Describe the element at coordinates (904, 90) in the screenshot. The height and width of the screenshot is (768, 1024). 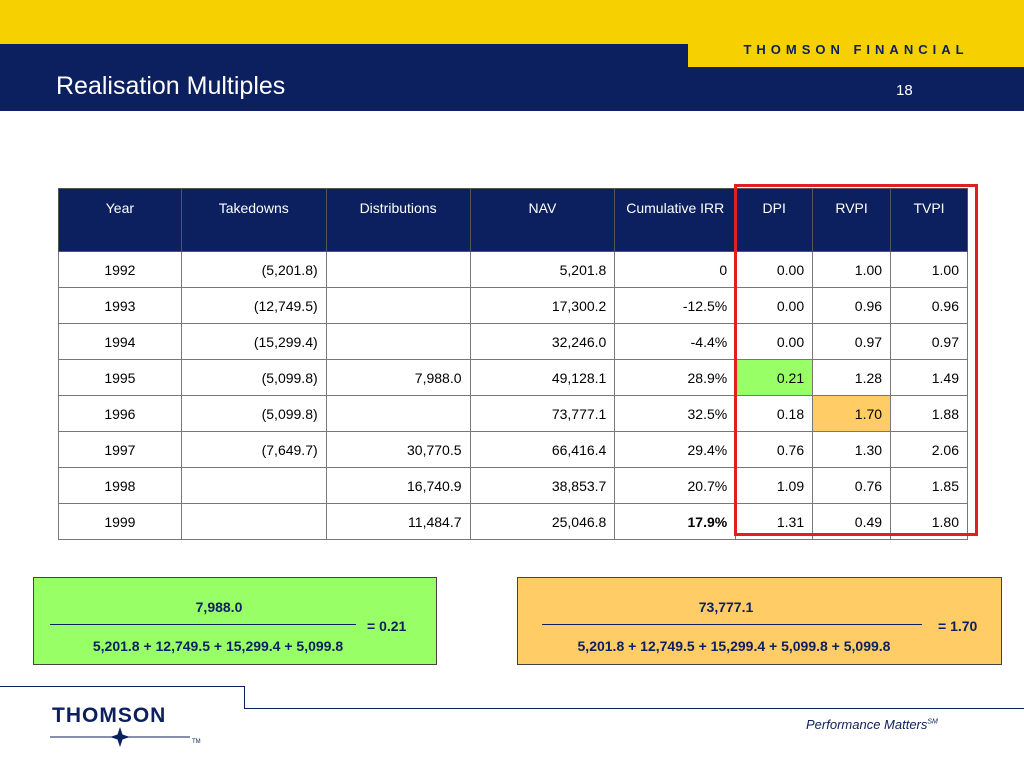
I see `page-number: 18` at that location.